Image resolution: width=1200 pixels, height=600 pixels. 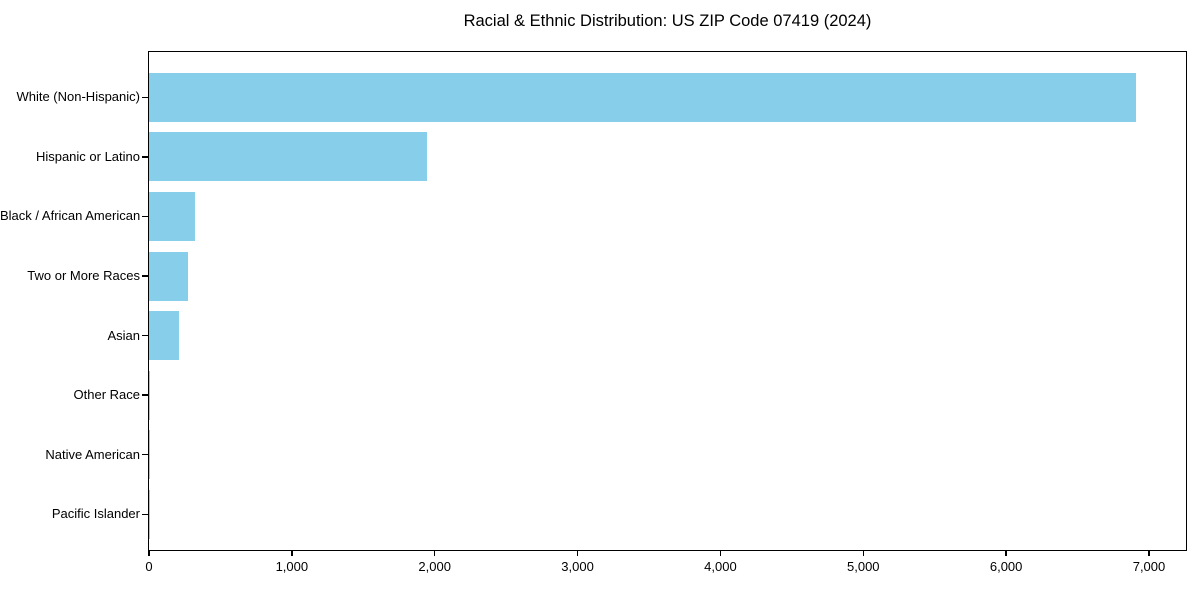 I want to click on x-tick-label: 6,000, so click(x=1006, y=566).